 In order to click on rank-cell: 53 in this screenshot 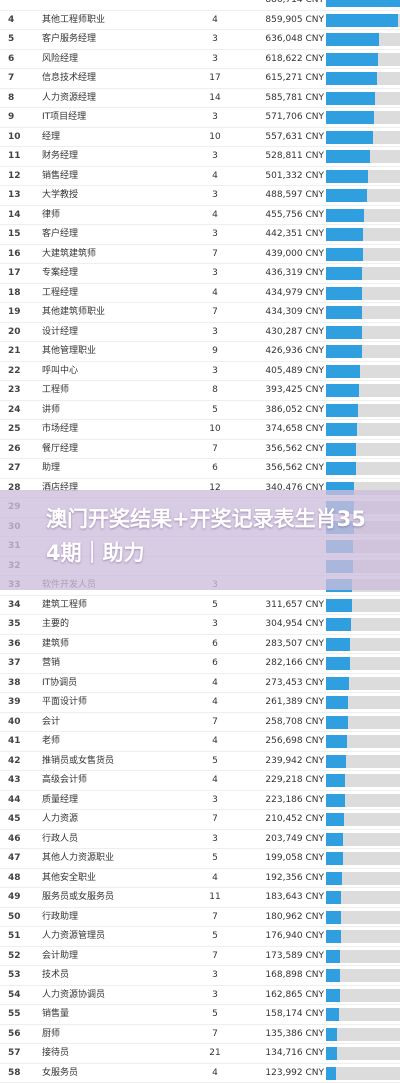, I will do `click(14, 975)`.